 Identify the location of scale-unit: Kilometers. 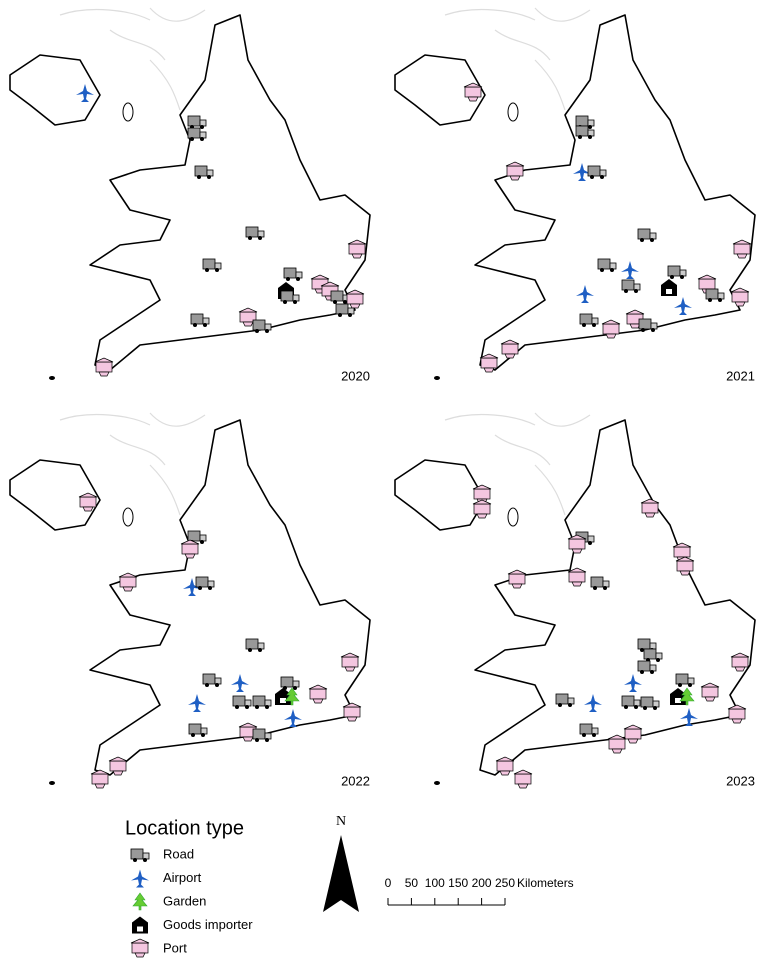
(545, 883).